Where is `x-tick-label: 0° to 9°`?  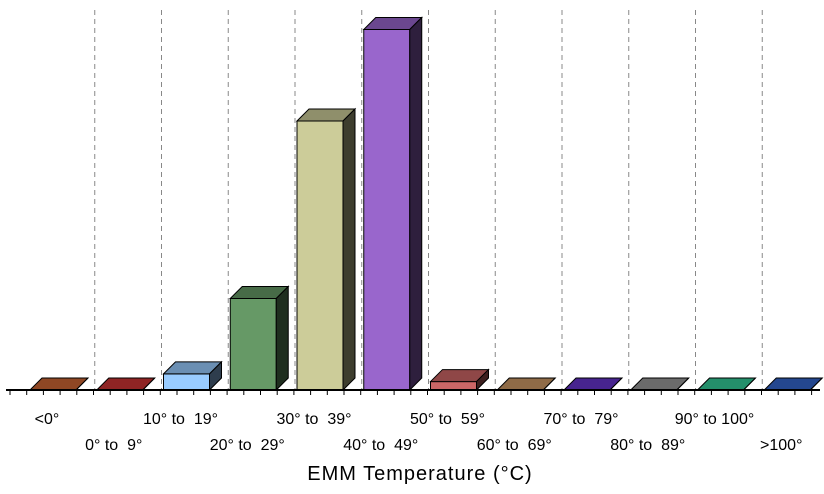
x-tick-label: 0° to 9° is located at coordinates (113, 445).